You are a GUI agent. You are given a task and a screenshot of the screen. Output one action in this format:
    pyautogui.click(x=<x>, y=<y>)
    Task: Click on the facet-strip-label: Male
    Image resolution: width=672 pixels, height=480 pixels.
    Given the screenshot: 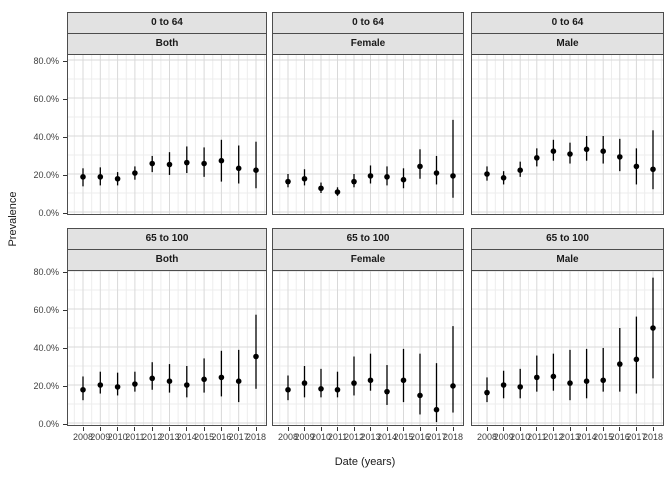 What is the action you would take?
    pyautogui.click(x=567, y=259)
    